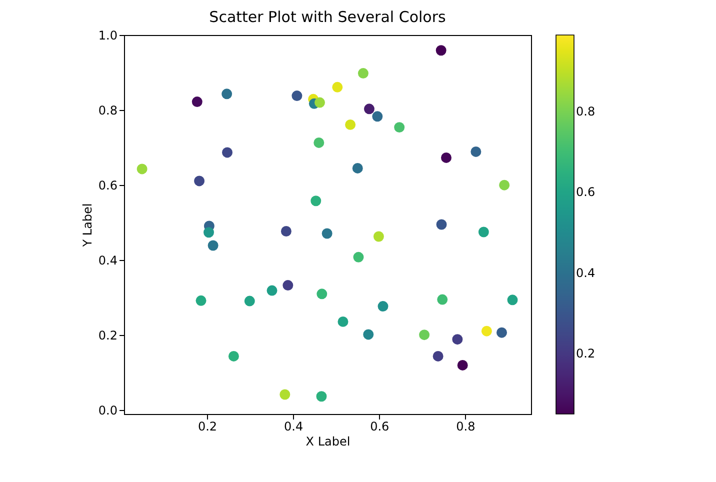  What do you see at coordinates (586, 273) in the screenshot?
I see `color-bar-label: 0.4` at bounding box center [586, 273].